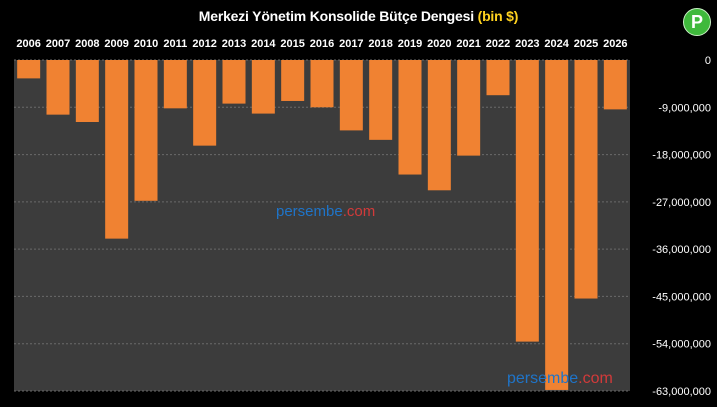 The image size is (717, 407). I want to click on bar-2026, so click(615, 85).